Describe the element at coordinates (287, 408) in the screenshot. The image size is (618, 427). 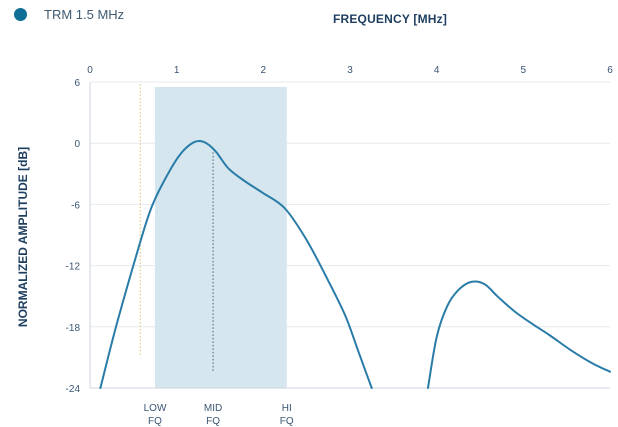
I see `marker-label-2-line-0: HI` at that location.